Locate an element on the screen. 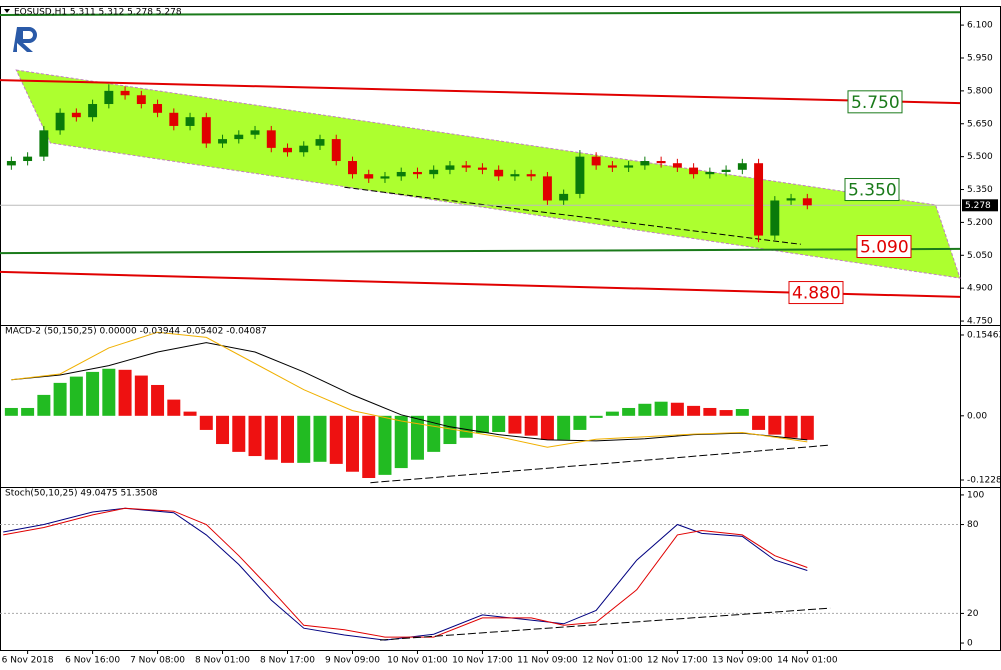 The image size is (1001, 670). menu-arrow is located at coordinates (7, 11).